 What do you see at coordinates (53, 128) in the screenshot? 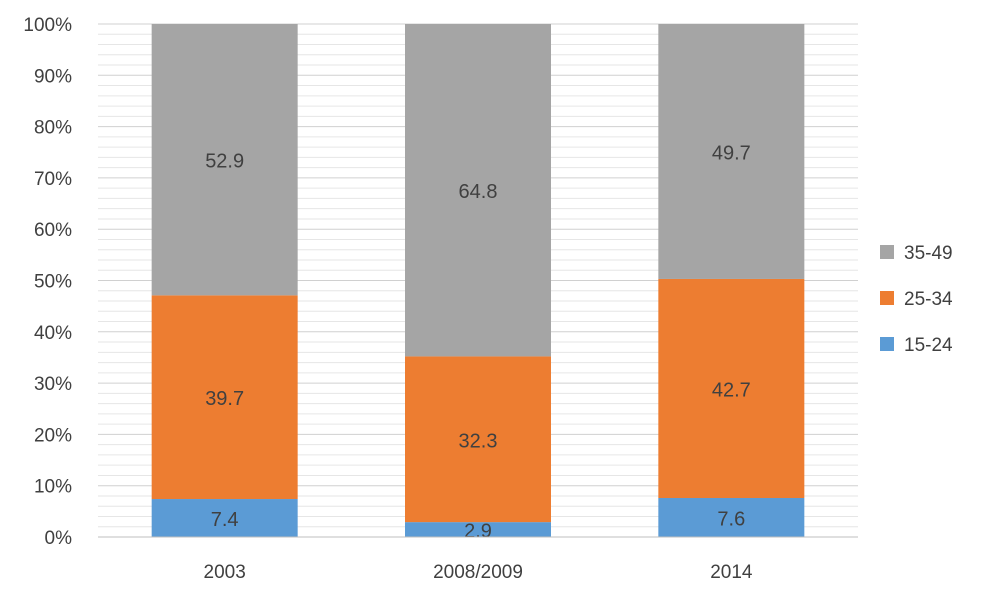
I see `y-tick-label: 80%` at bounding box center [53, 128].